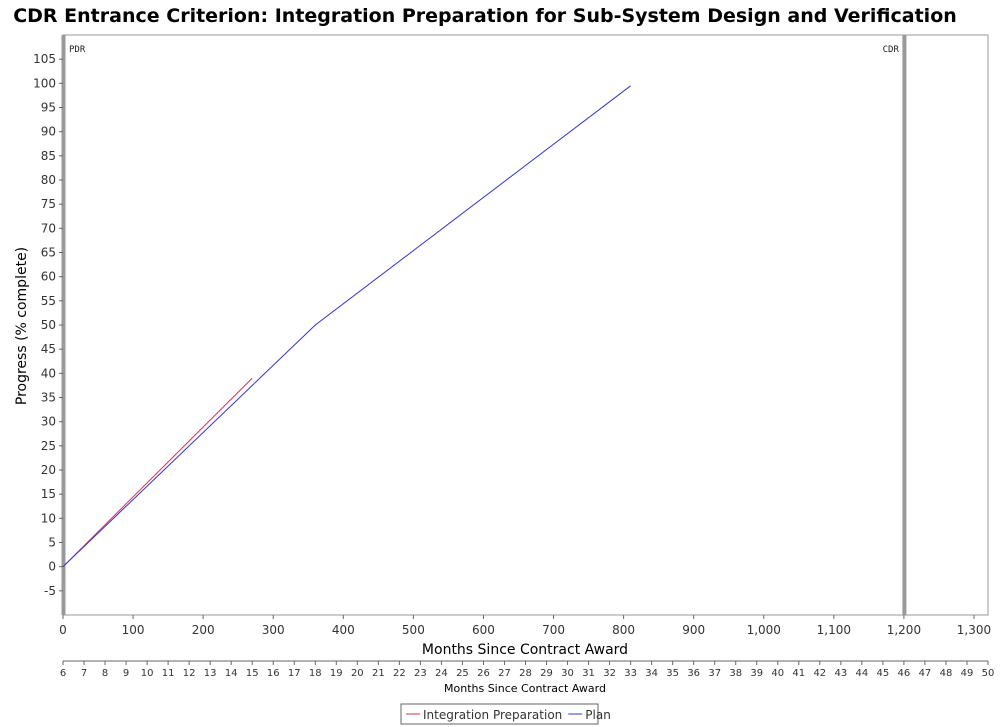 The height and width of the screenshot is (727, 1000). I want to click on secondary-tick-label: 41, so click(798, 673).